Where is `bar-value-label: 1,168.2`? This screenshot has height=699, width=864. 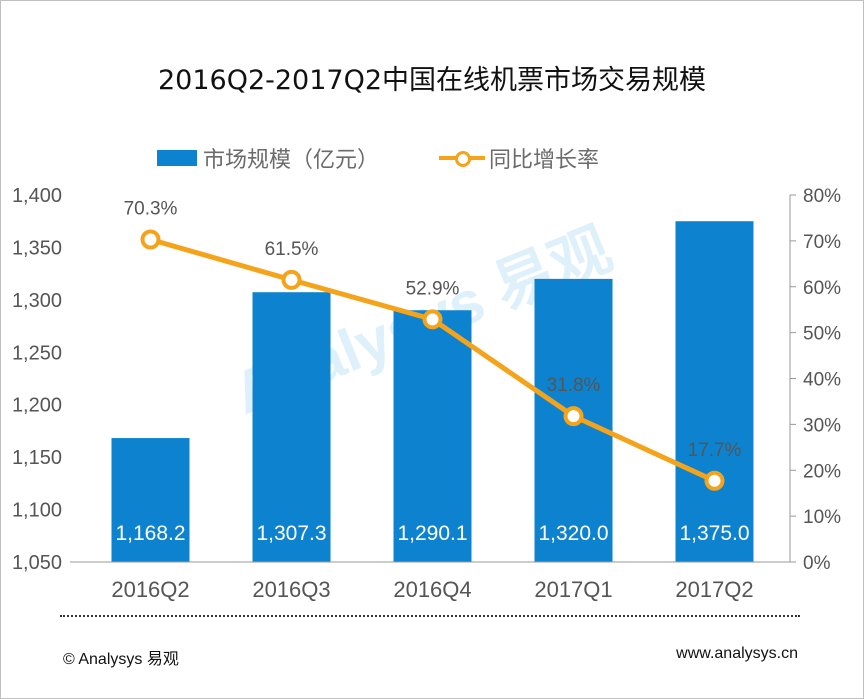
bar-value-label: 1,168.2 is located at coordinates (150, 533).